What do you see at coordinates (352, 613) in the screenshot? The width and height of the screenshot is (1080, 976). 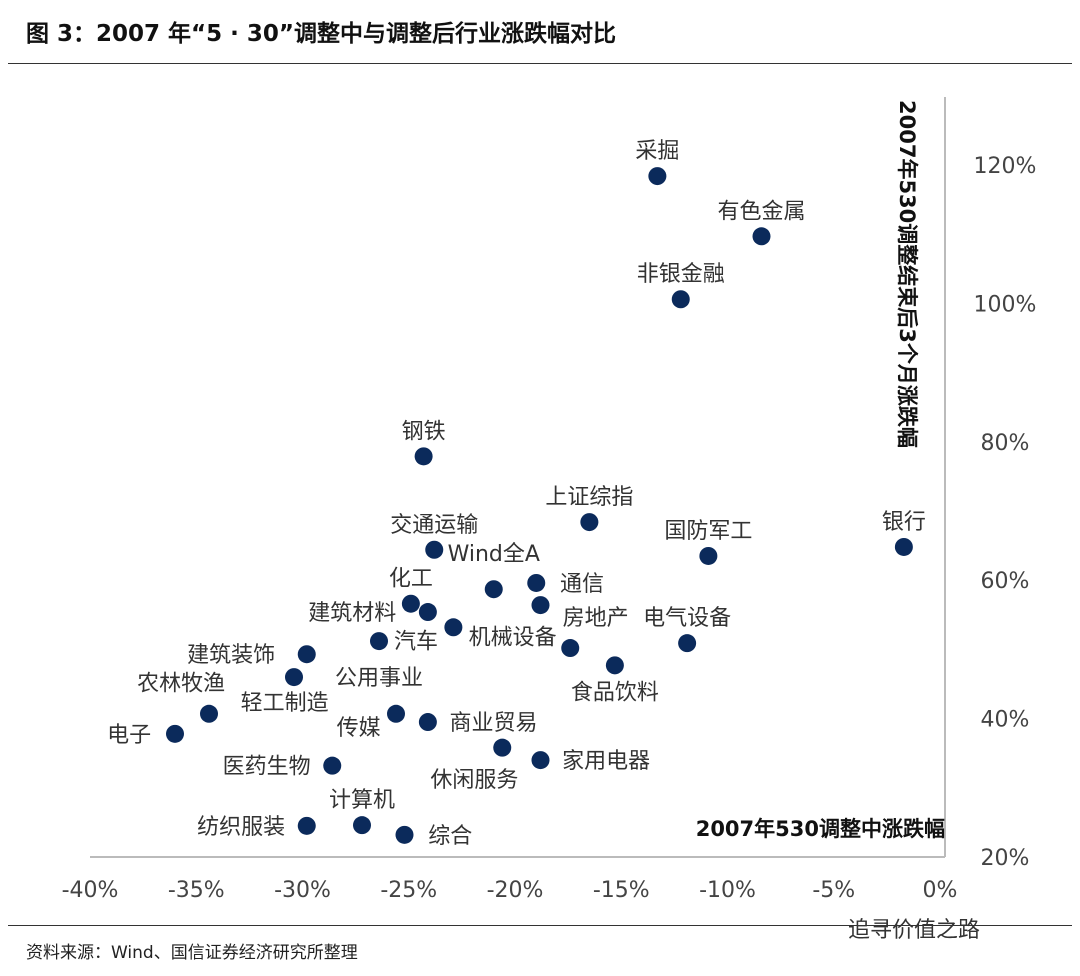 I see `data-label: 建筑材料` at bounding box center [352, 613].